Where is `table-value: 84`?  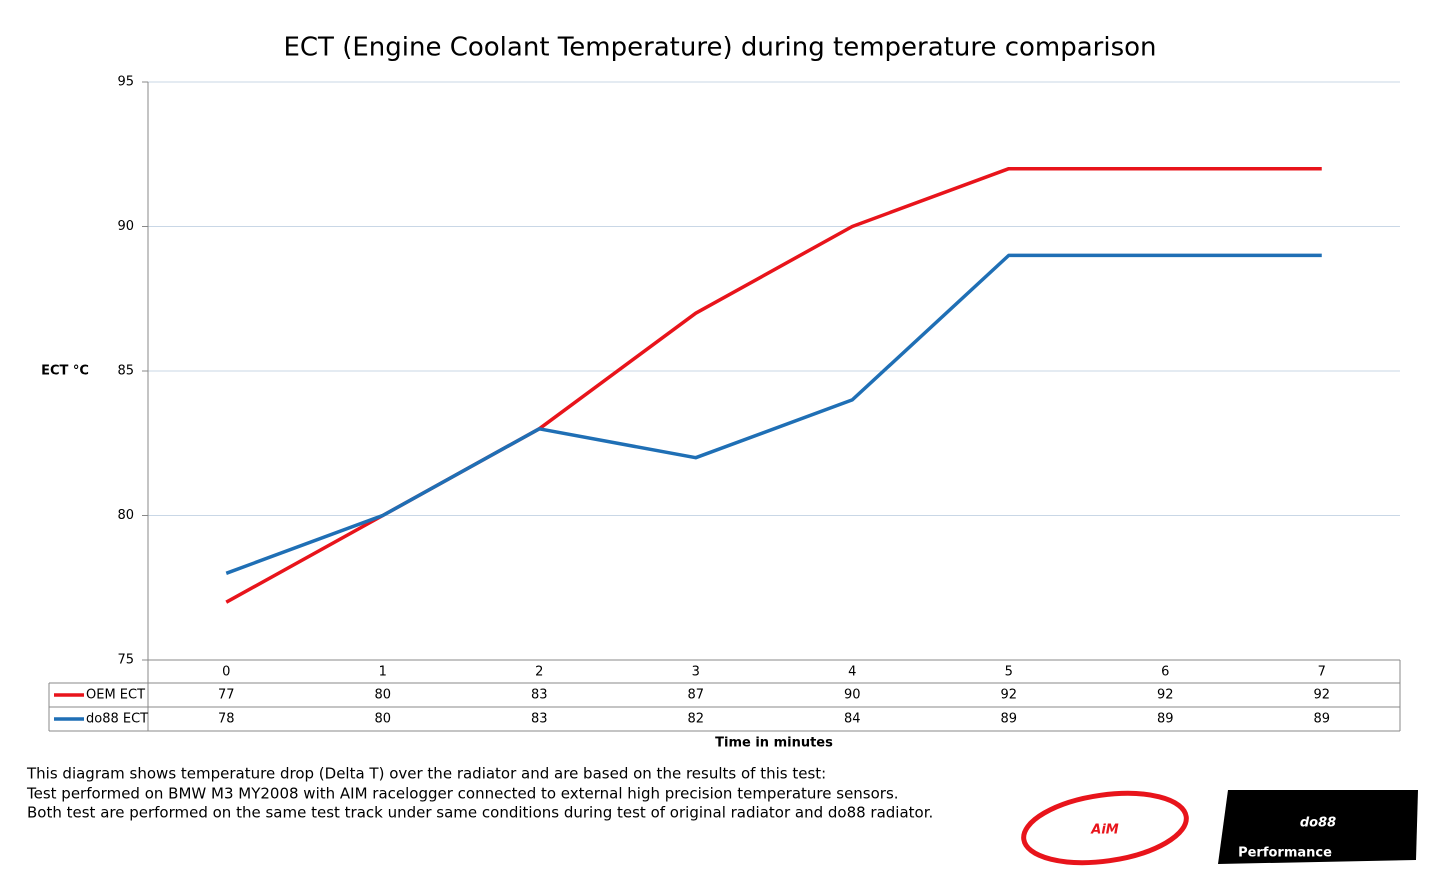
table-value: 84 is located at coordinates (852, 719).